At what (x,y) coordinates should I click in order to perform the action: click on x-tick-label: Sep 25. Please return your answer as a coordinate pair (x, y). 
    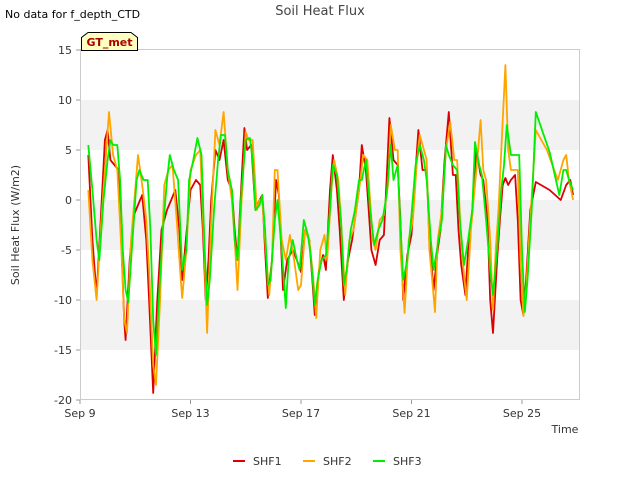
    Looking at the image, I should click on (522, 413).